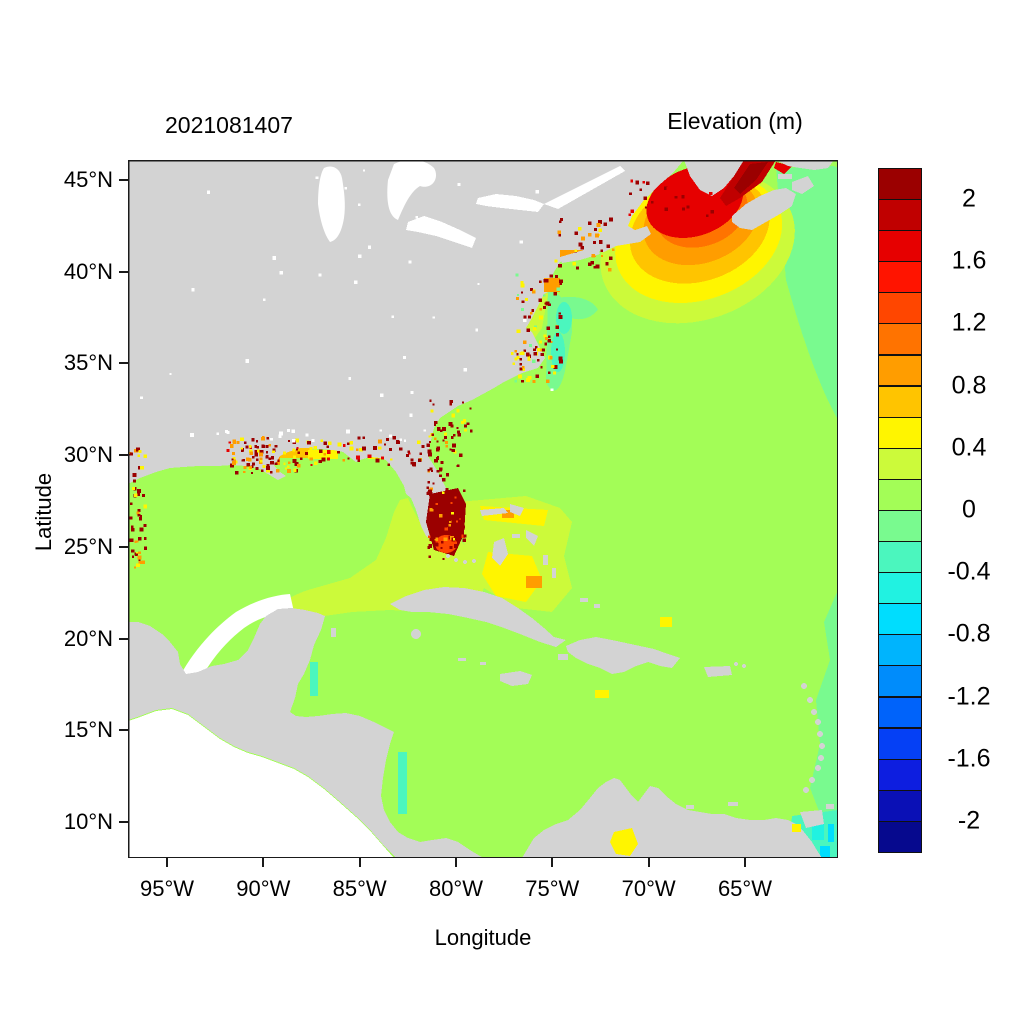  Describe the element at coordinates (88, 179) in the screenshot. I see `y-tick-label: 45°N` at that location.